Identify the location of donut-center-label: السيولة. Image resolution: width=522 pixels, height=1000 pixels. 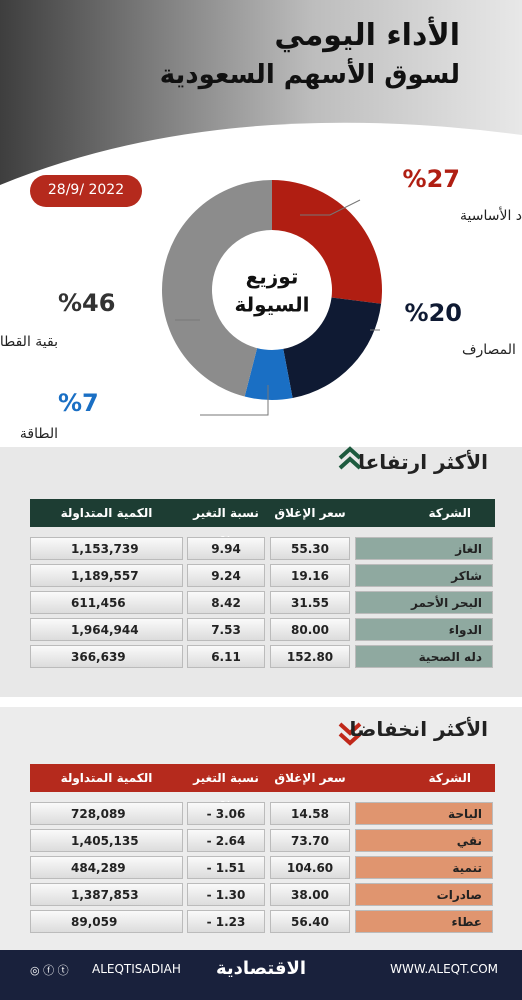
(271, 305).